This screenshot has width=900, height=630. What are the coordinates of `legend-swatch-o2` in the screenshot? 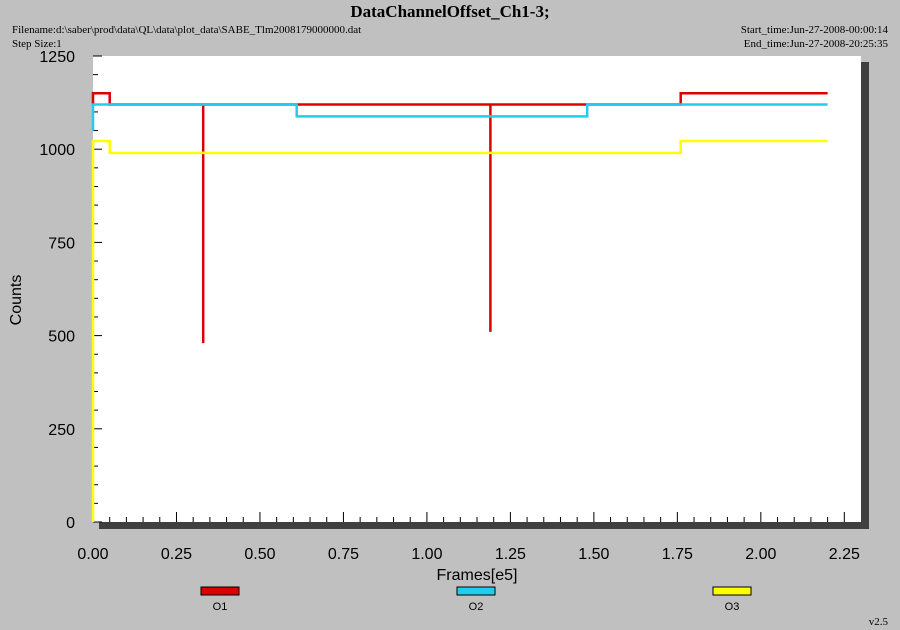 It's located at (476, 591).